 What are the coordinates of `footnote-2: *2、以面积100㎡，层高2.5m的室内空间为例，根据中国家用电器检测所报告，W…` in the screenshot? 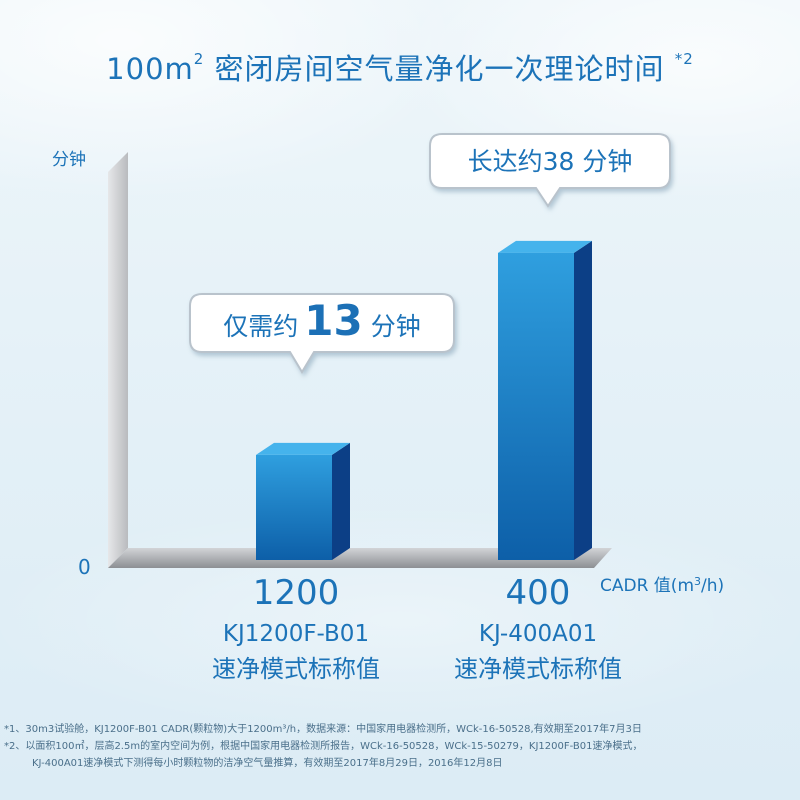 It's located at (323, 746).